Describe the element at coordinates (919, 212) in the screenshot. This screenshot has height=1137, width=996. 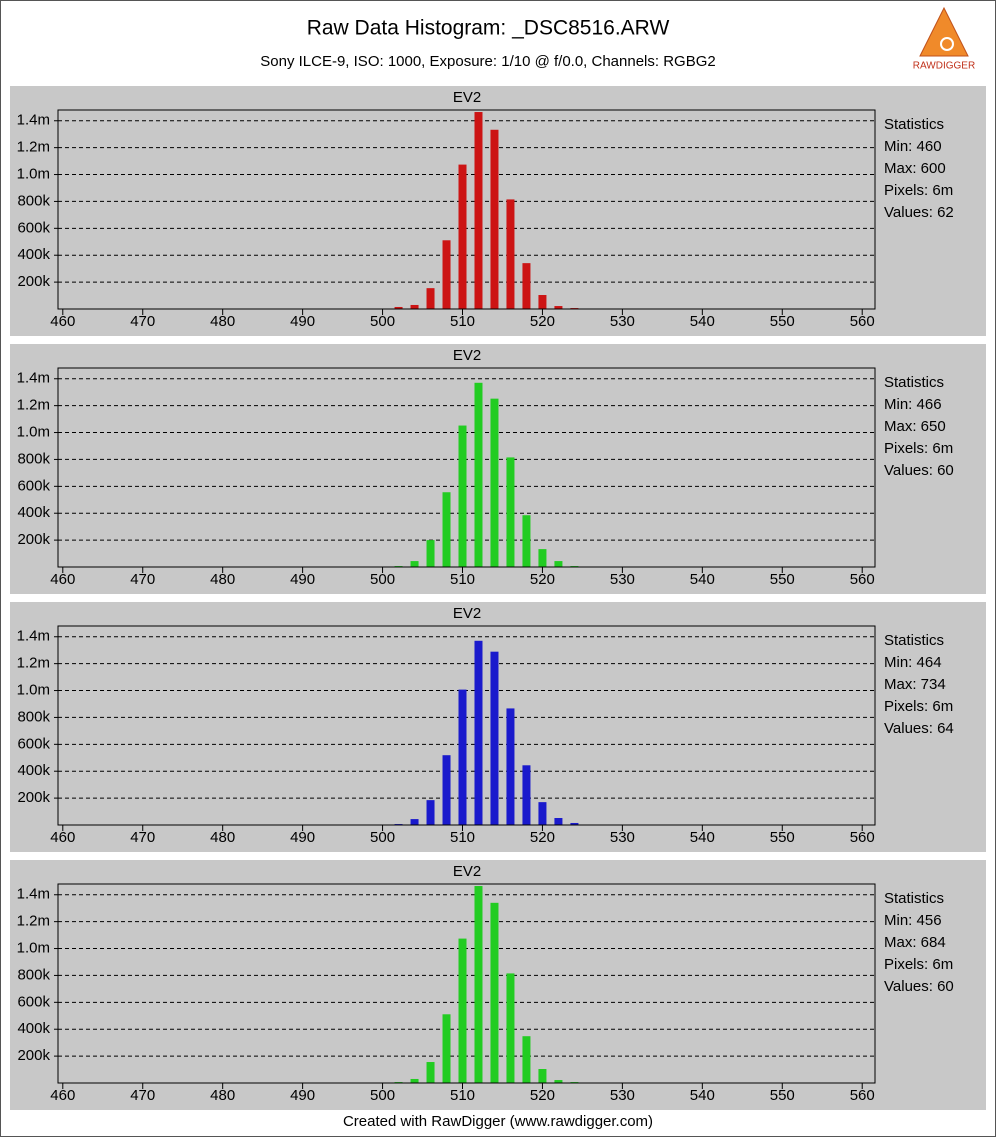
I see `statistic: Values: 62` at that location.